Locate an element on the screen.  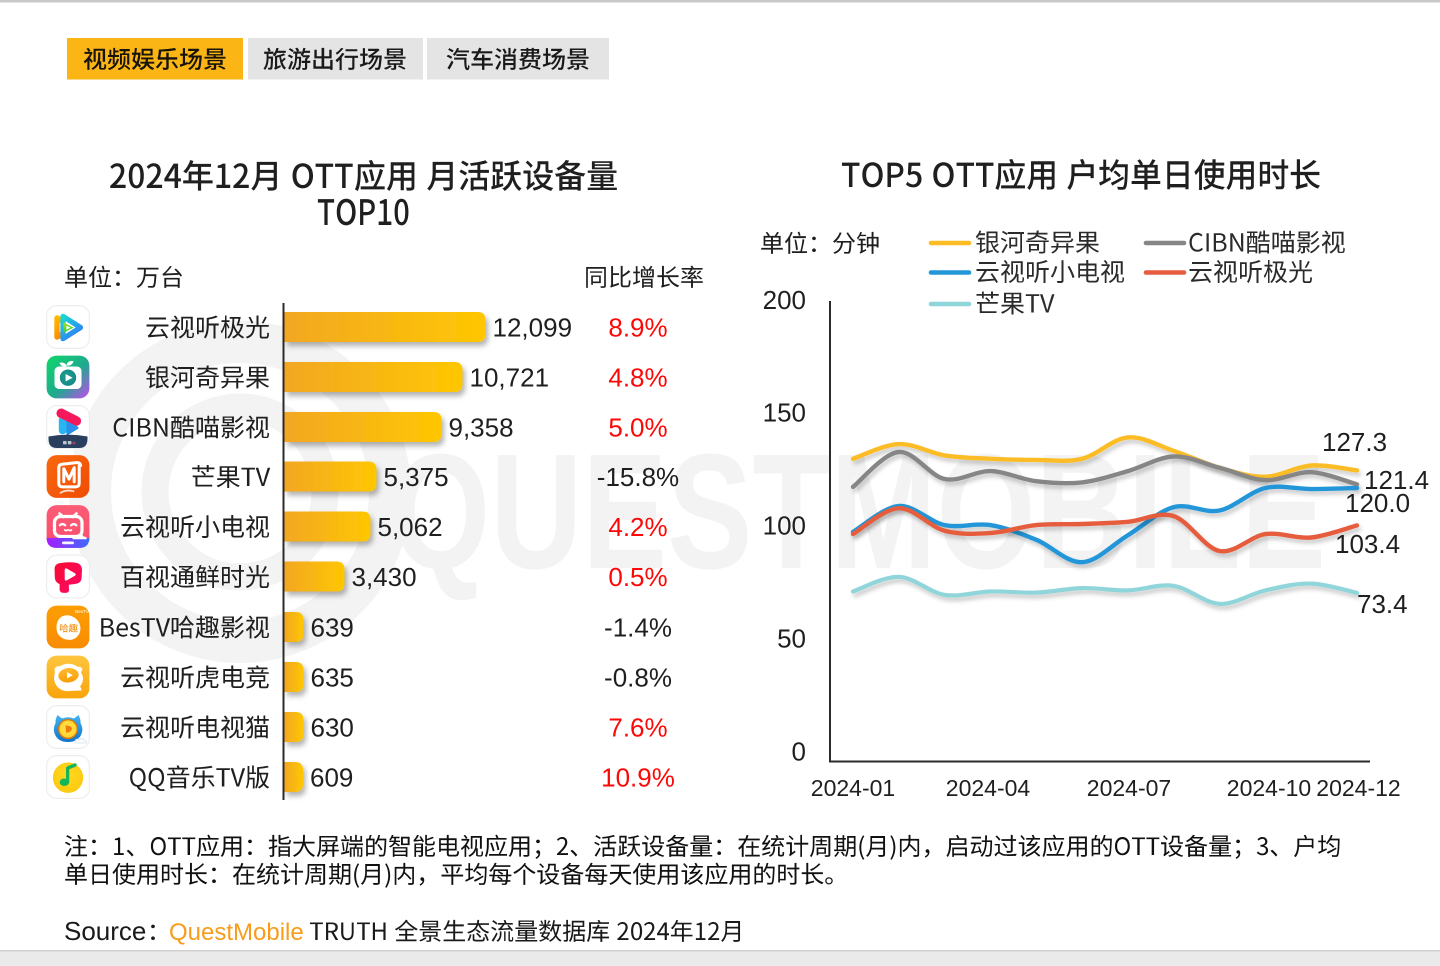
svg-text: 120.0 is located at coordinates (1377, 503).